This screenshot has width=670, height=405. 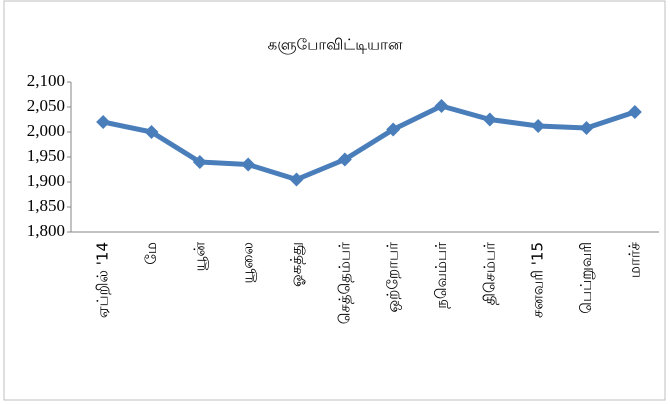 What do you see at coordinates (46, 105) in the screenshot?
I see `y-tick-label: 2,050` at bounding box center [46, 105].